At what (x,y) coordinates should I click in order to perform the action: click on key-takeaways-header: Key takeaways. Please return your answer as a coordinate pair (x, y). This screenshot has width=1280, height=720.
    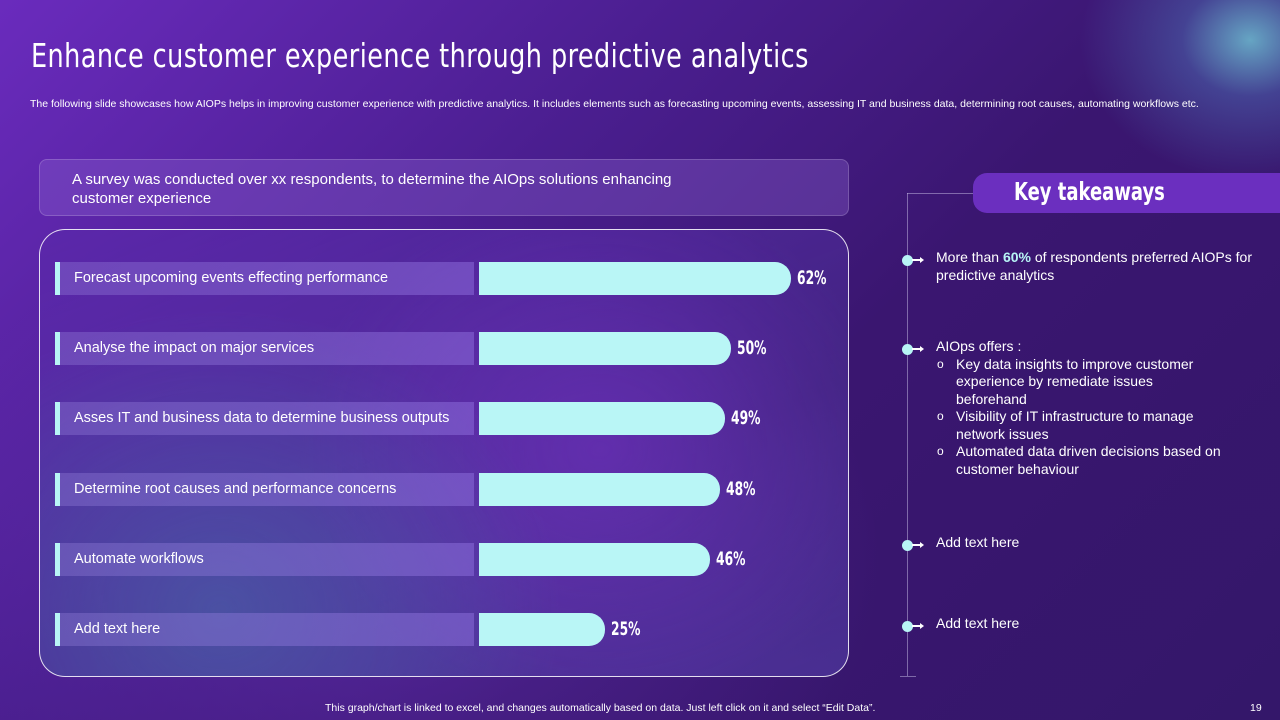
    Looking at the image, I should click on (1126, 193).